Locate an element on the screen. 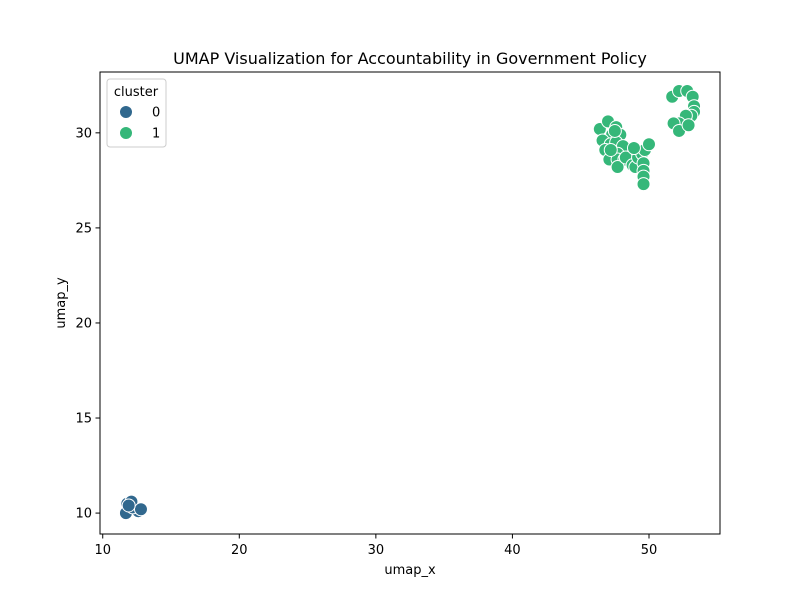  y-tick-label: 20 is located at coordinates (83, 323).